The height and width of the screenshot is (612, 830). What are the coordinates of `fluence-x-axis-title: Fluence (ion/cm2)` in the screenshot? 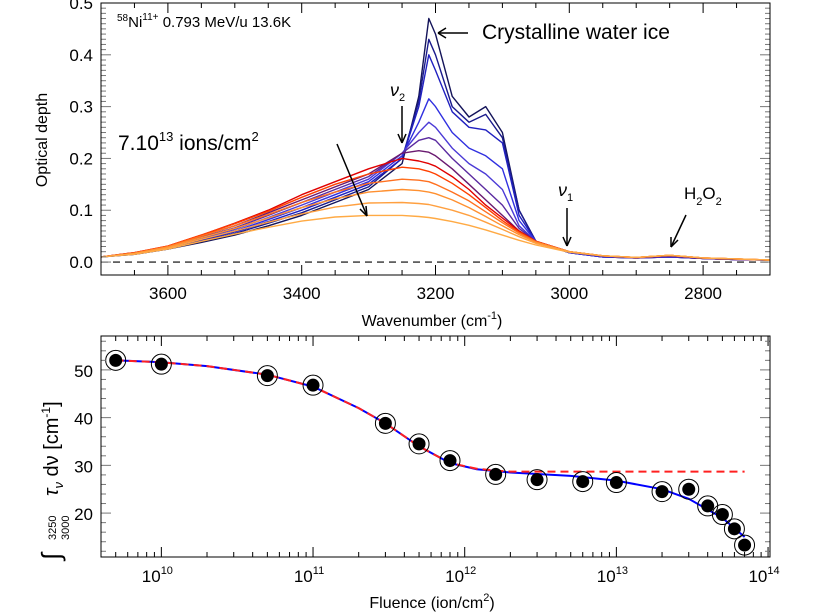 It's located at (431, 602).